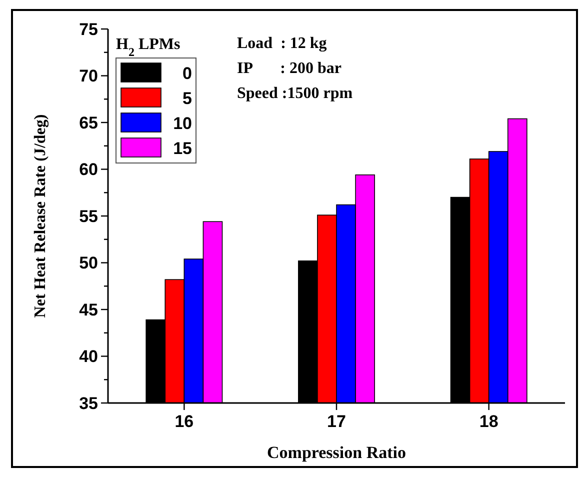 The width and height of the screenshot is (583, 477). I want to click on y-tick-label: 60, so click(88, 170).